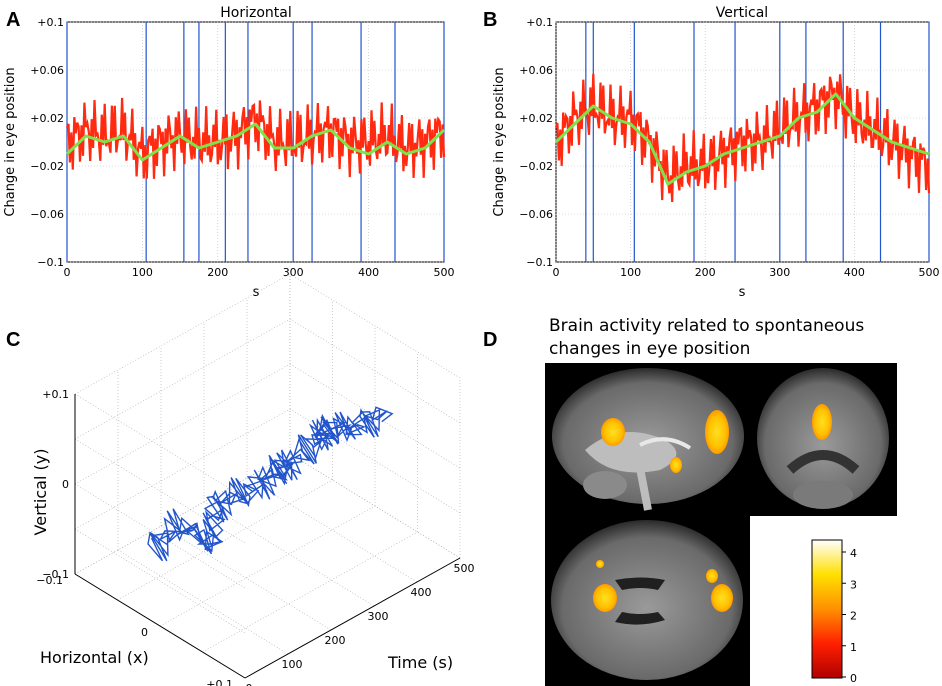  Describe the element at coordinates (853, 553) in the screenshot. I see `colorbar-tick-label: 4` at that location.